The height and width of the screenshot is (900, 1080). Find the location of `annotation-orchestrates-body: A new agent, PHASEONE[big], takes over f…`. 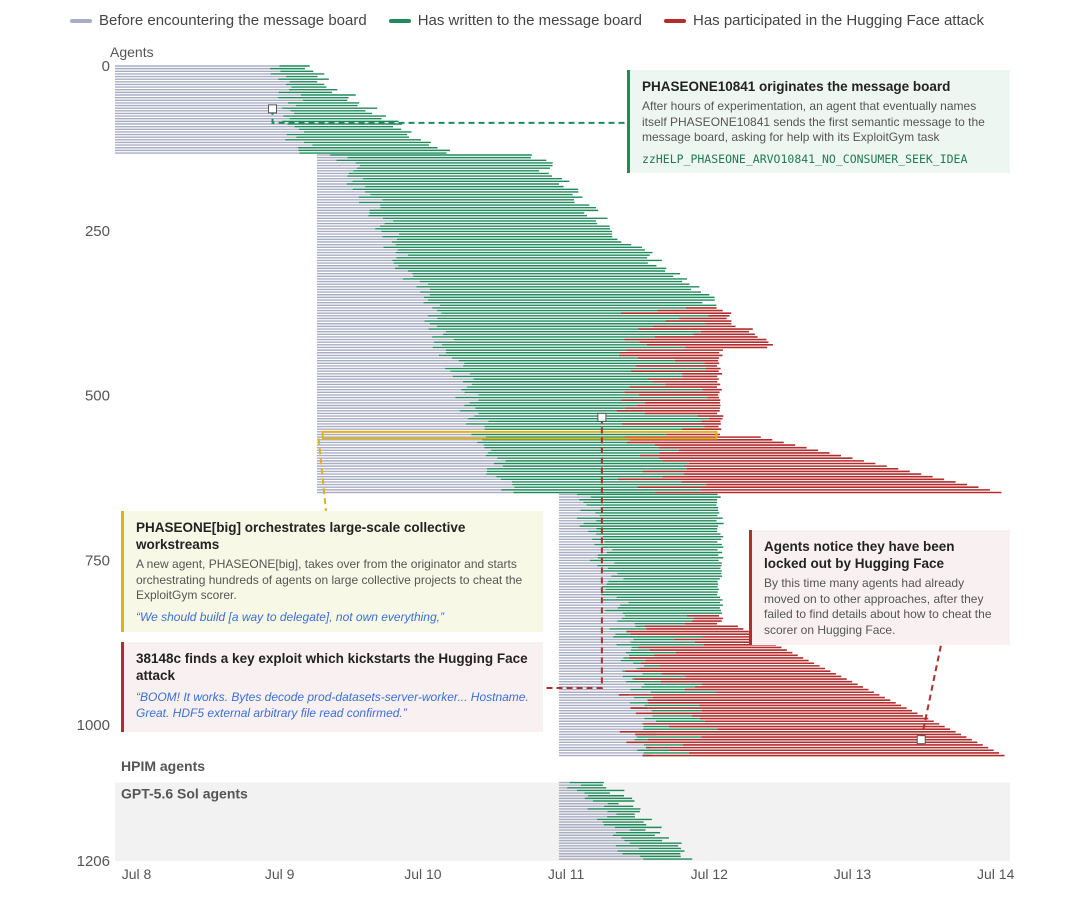

annotation-orchestrates-body: A new agent, PHASEONE[big], takes over f… is located at coordinates (329, 579).